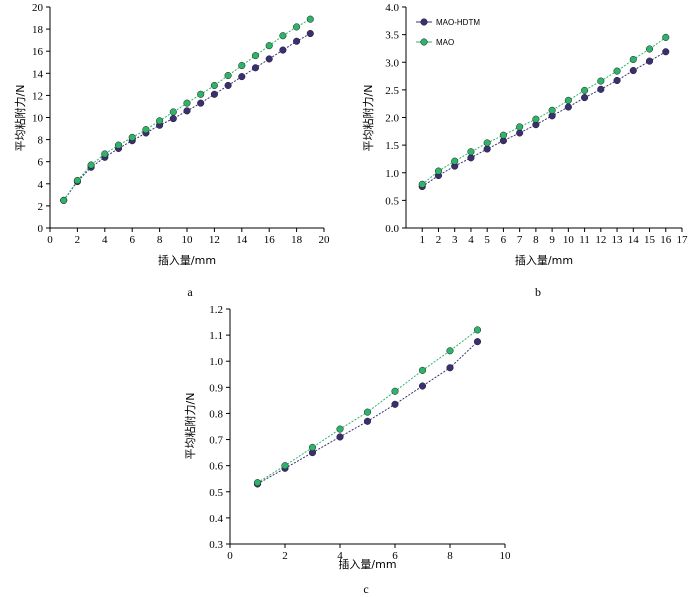 The height and width of the screenshot is (597, 700). I want to click on y-tick-label: 0.8, so click(216, 414).